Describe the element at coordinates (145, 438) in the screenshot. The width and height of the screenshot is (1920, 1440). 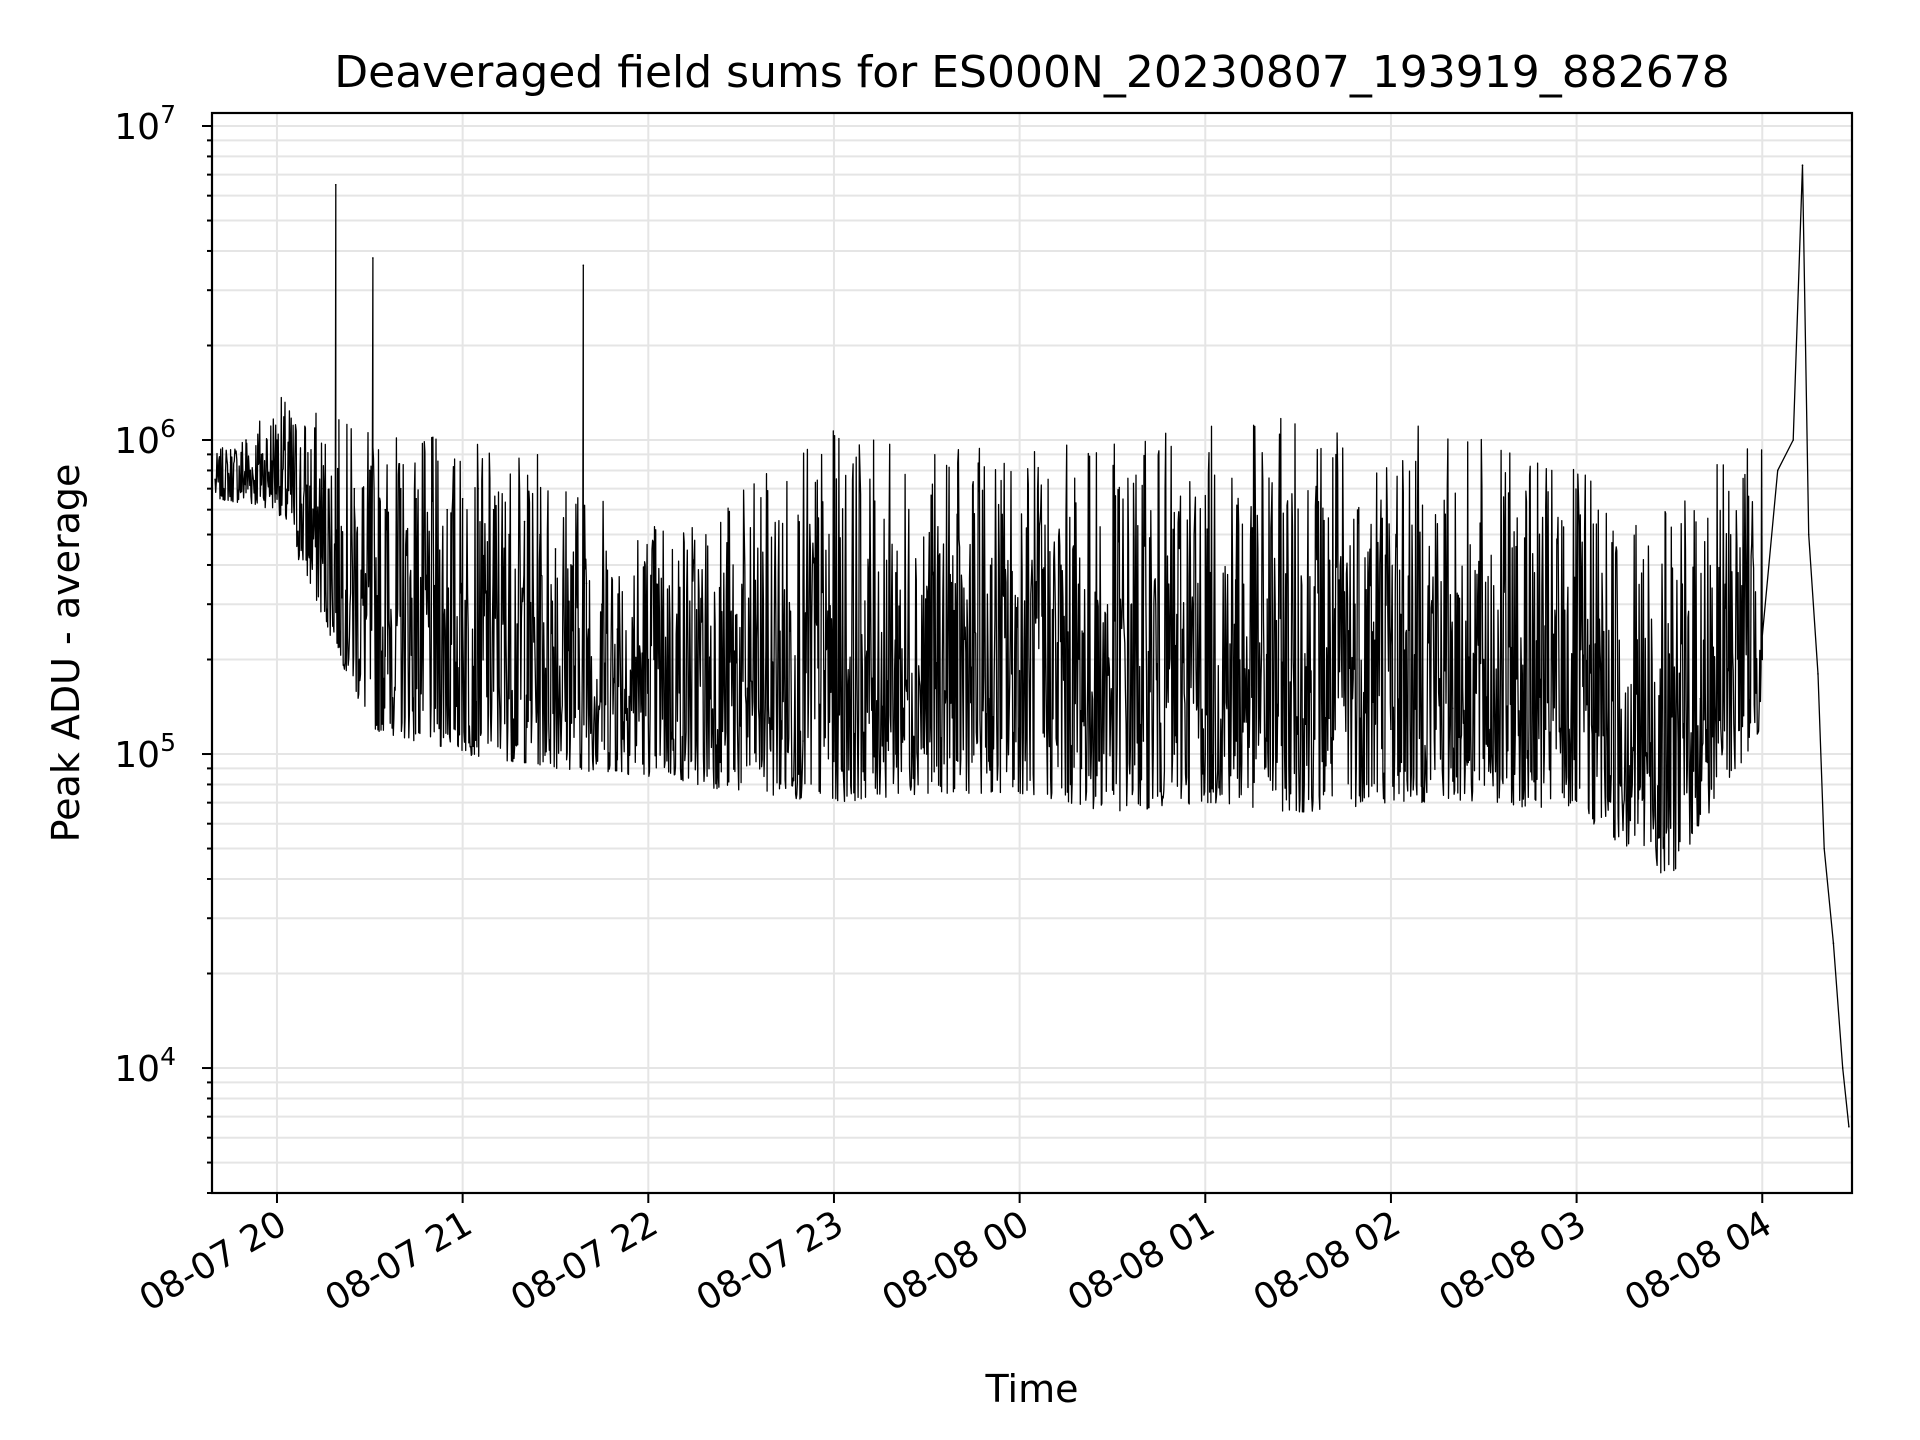
I see `y-tick-label: 10⁶` at that location.